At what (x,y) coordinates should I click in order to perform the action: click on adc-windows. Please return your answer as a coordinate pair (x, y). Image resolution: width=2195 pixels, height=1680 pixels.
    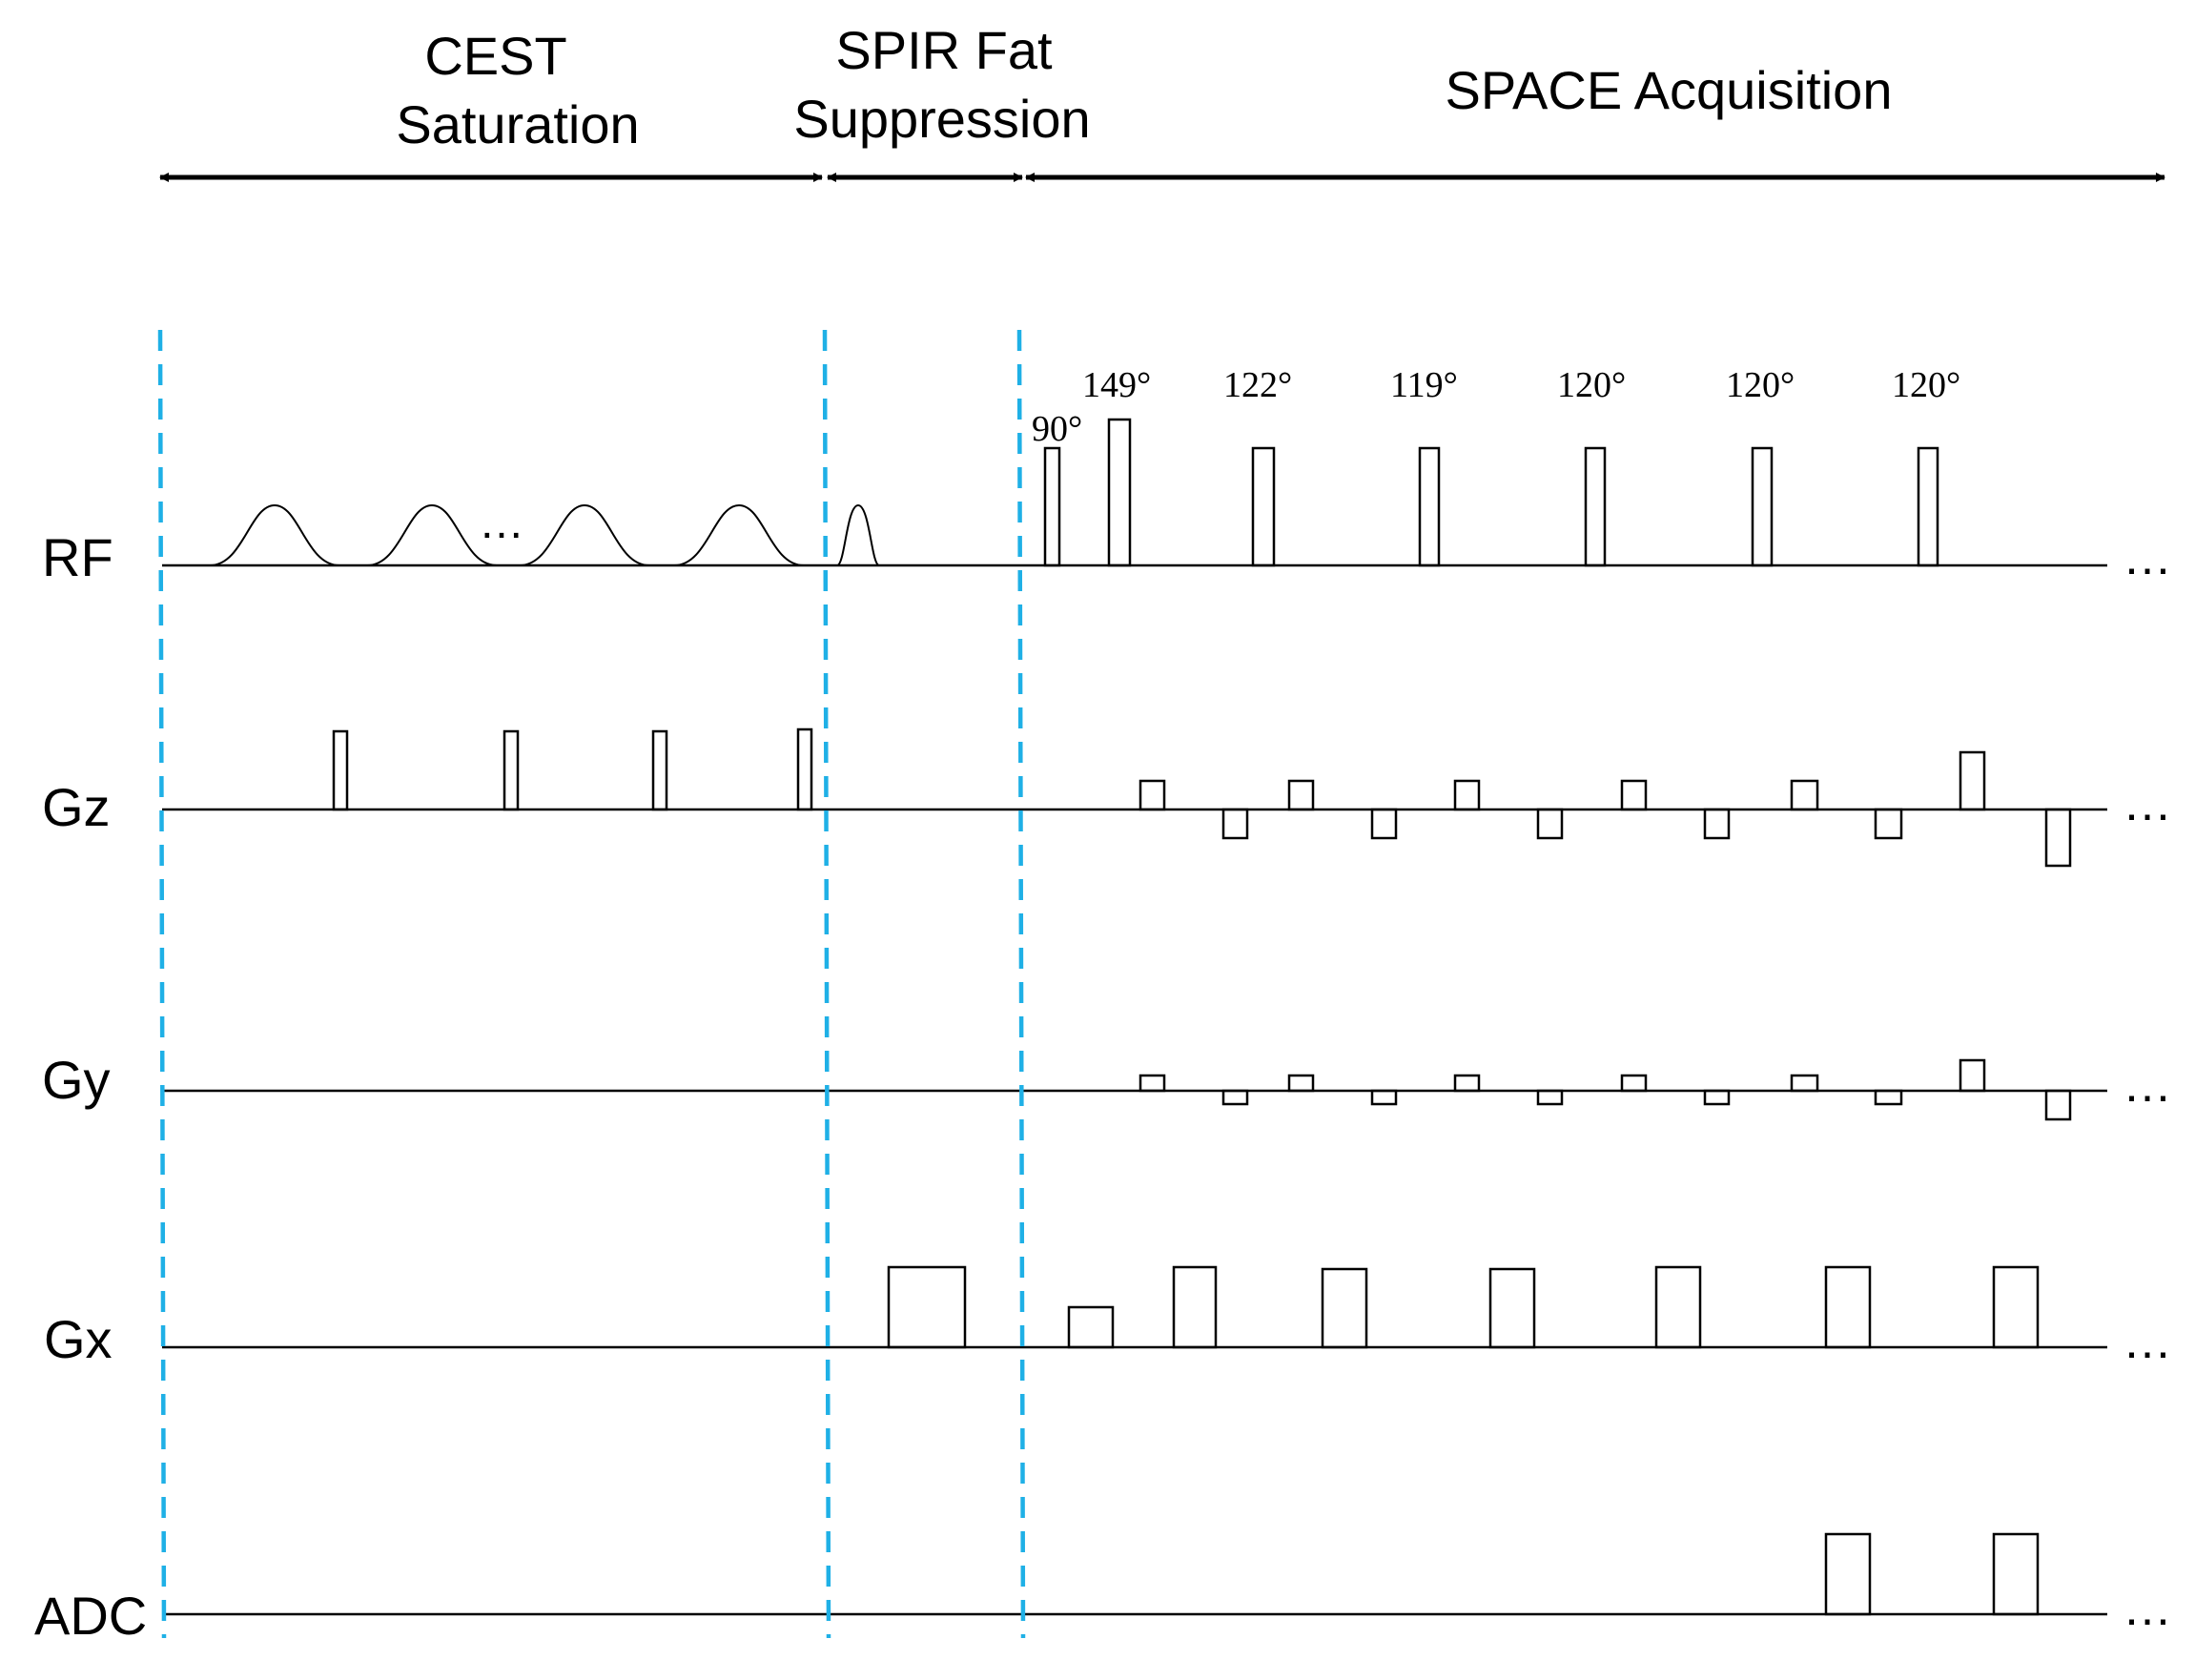
    Looking at the image, I should click on (1932, 1574).